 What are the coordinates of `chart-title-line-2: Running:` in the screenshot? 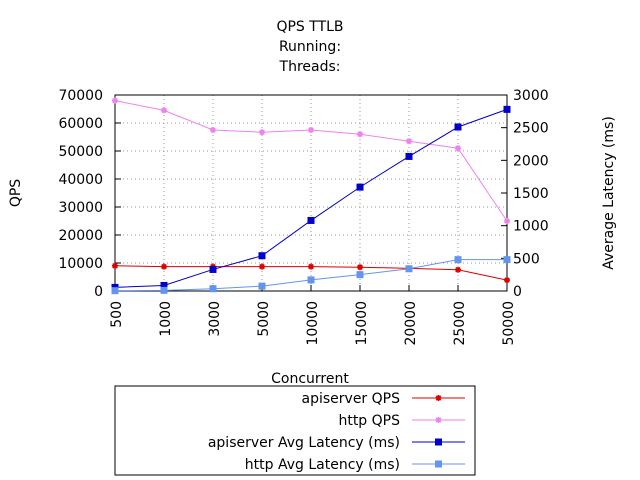 It's located at (310, 47).